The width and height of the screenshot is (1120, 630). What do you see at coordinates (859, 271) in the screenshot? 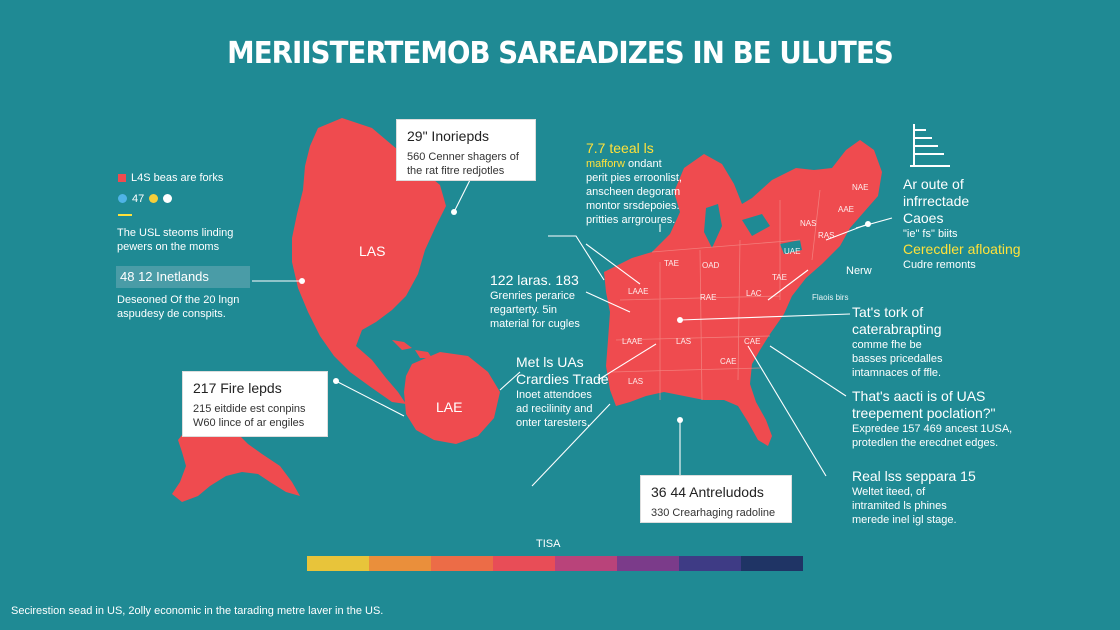
I see `right-top-note: Nerw` at bounding box center [859, 271].